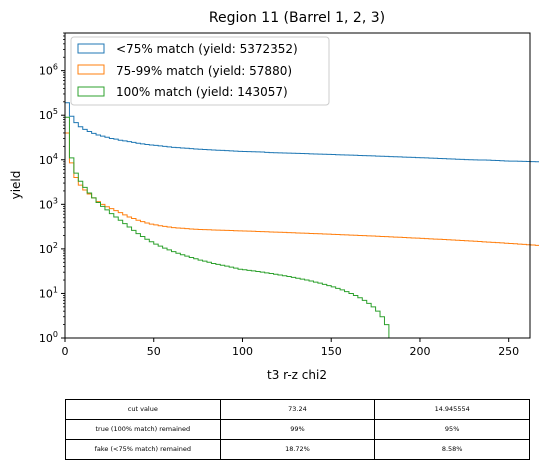 The width and height of the screenshot is (539, 471). What do you see at coordinates (16, 185) in the screenshot?
I see `y-axis-label: yield` at bounding box center [16, 185].